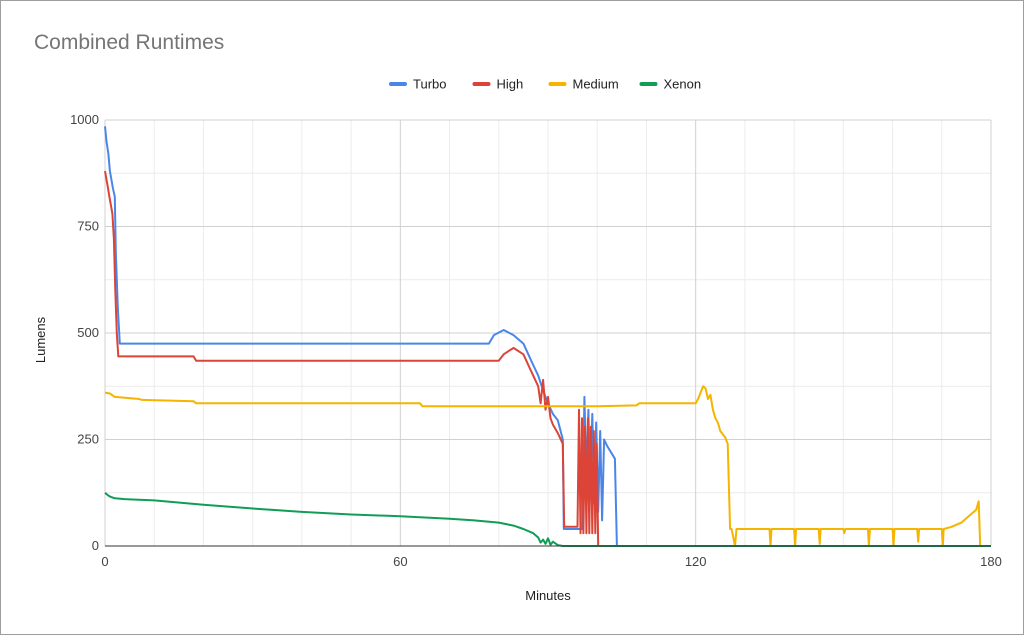  I want to click on legend-label: Xenon, so click(683, 84).